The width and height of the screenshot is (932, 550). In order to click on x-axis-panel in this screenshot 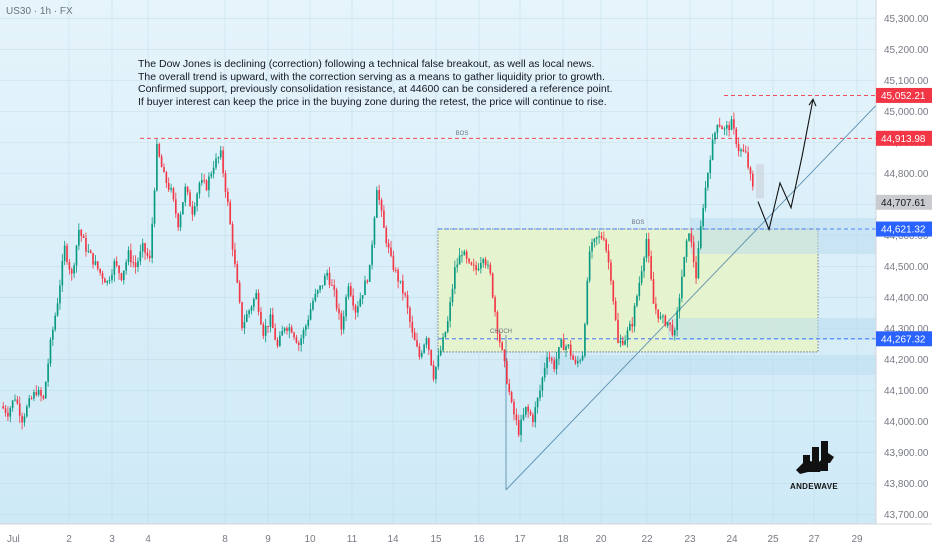, I will do `click(466, 537)`.